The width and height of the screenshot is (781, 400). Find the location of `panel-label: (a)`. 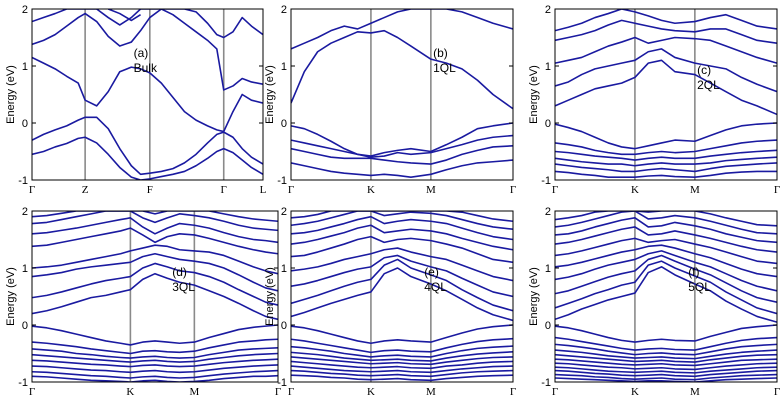

panel-label: (a) is located at coordinates (141, 53).